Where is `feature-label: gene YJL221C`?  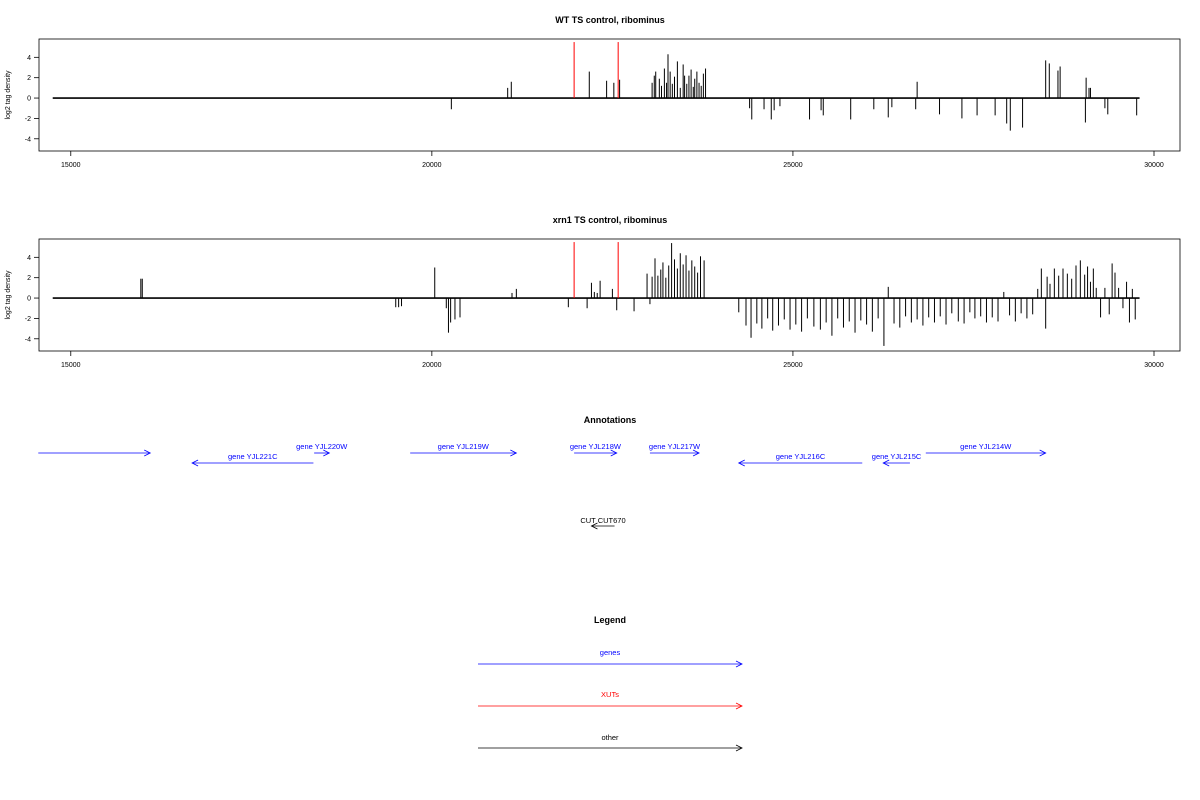
feature-label: gene YJL221C is located at coordinates (253, 456).